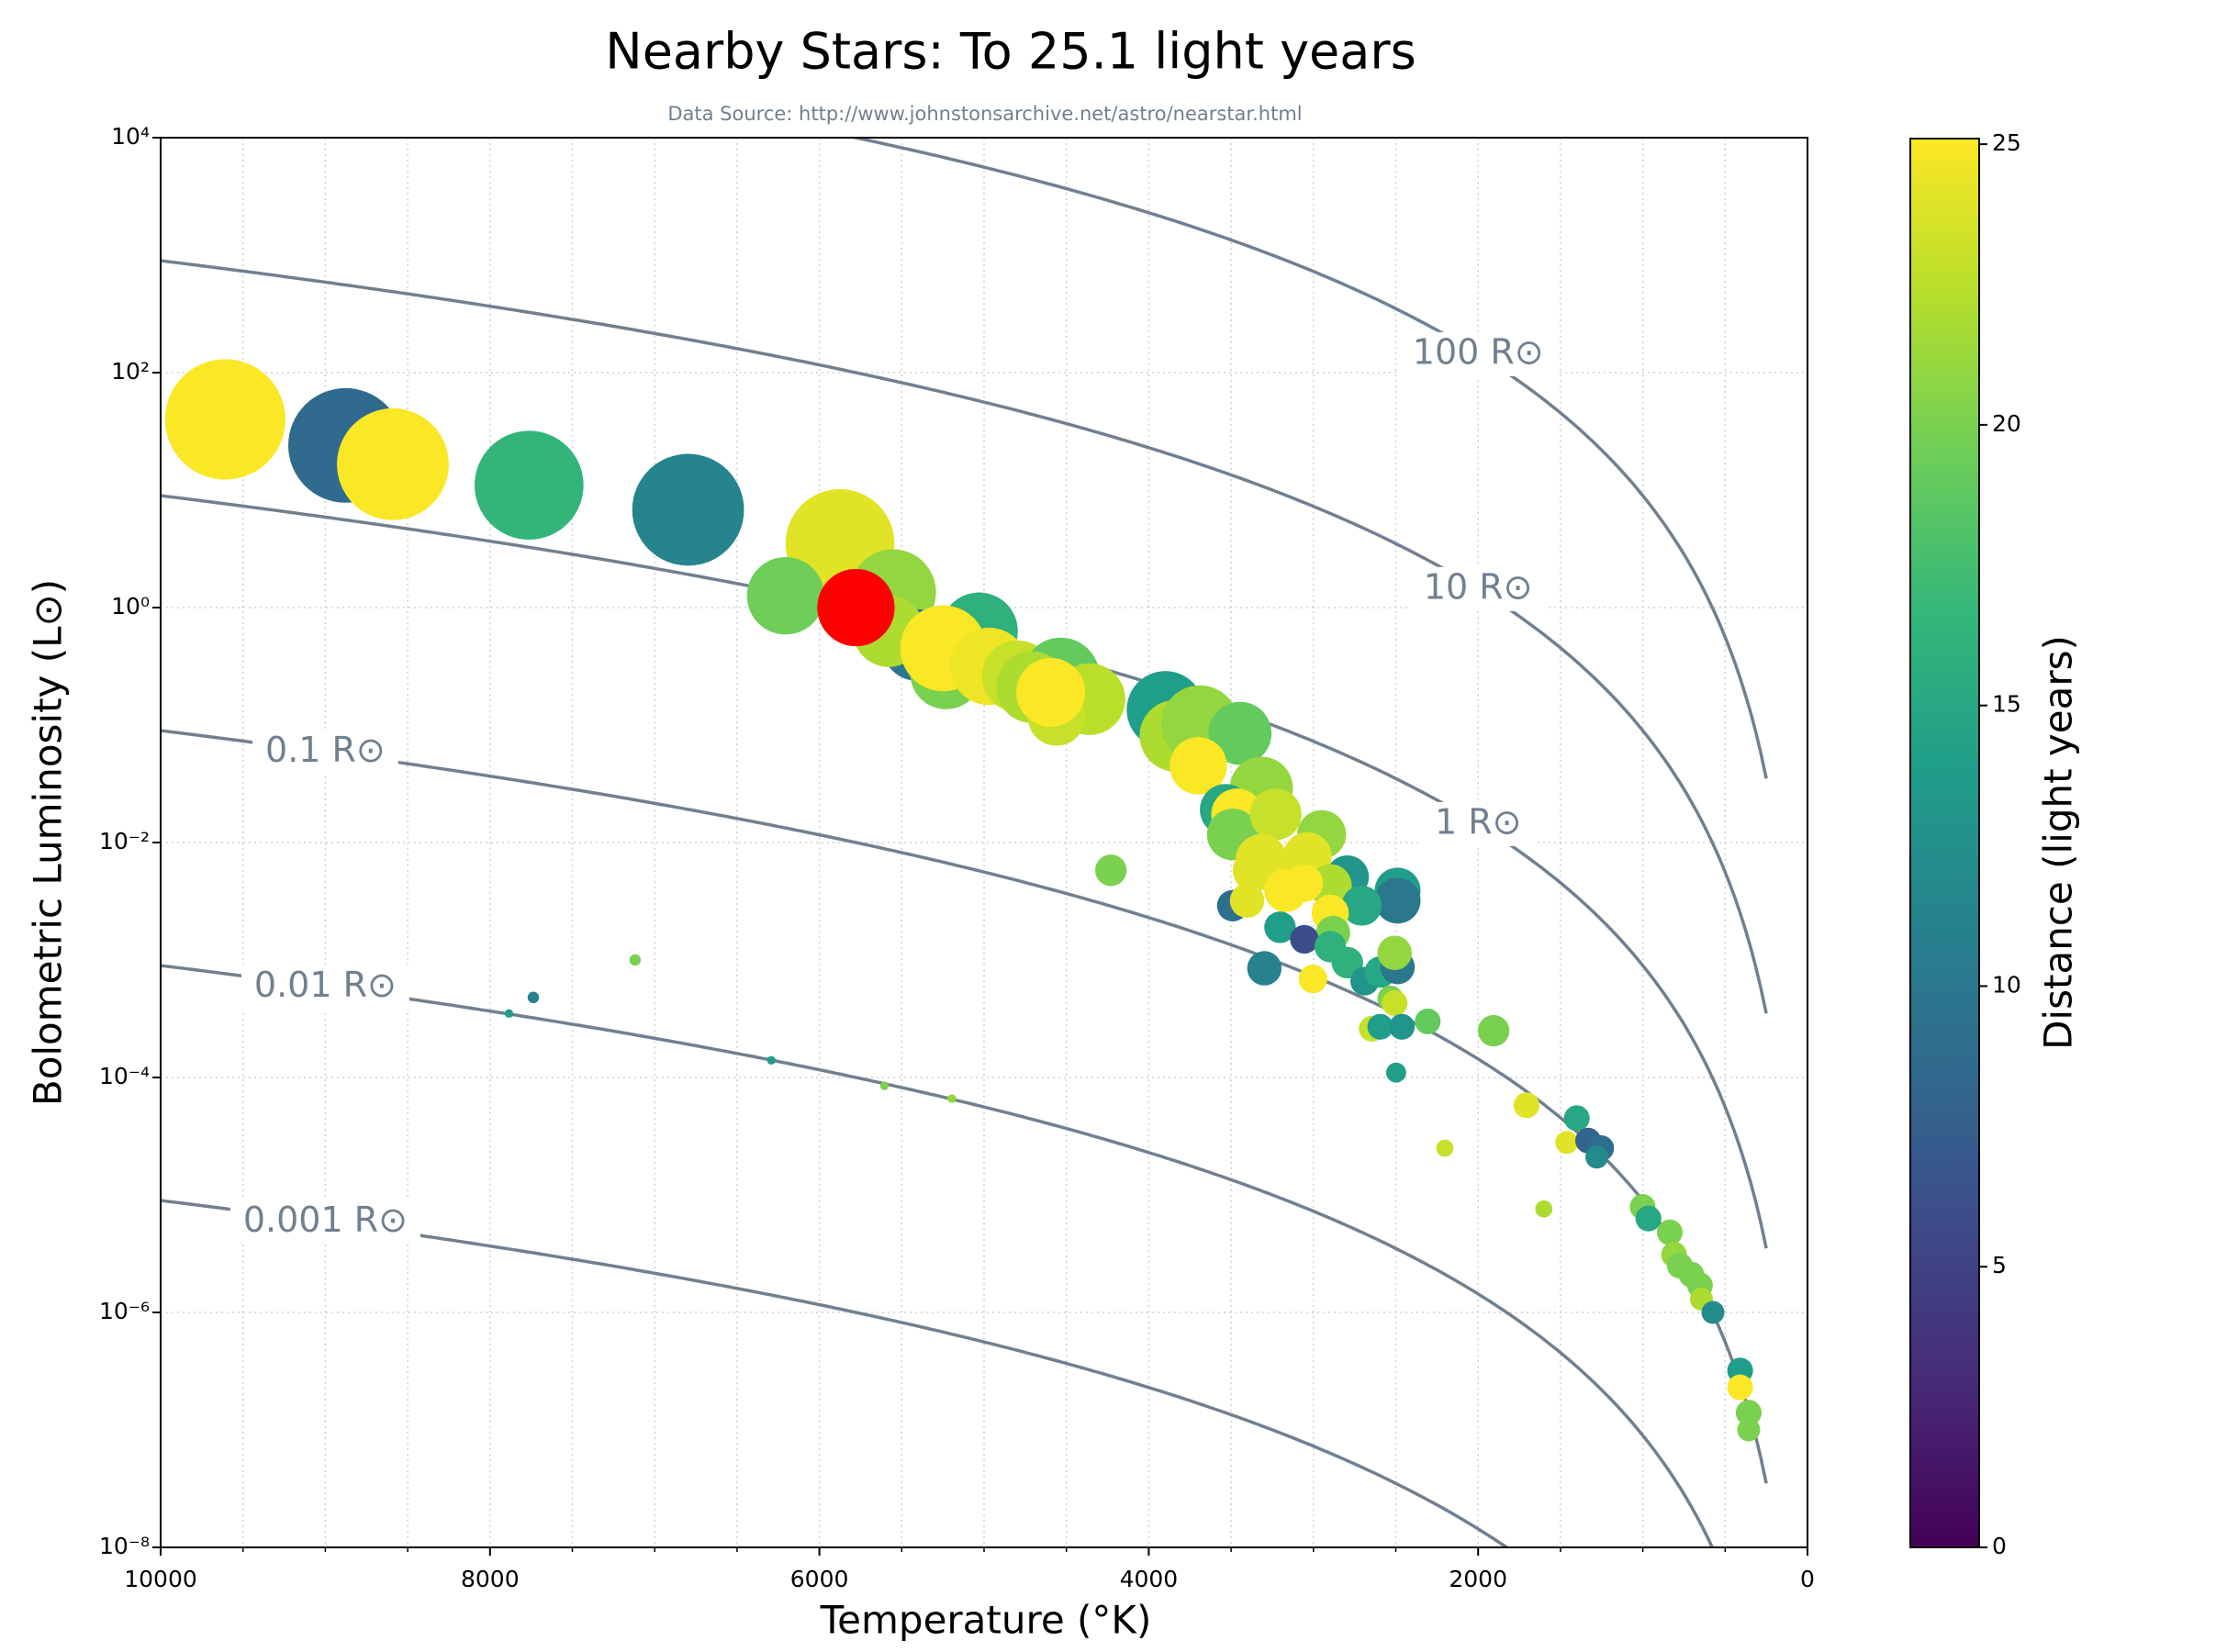 The height and width of the screenshot is (1652, 2216). Describe the element at coordinates (325, 985) in the screenshot. I see `radius-label: 0.01 R⊙` at that location.